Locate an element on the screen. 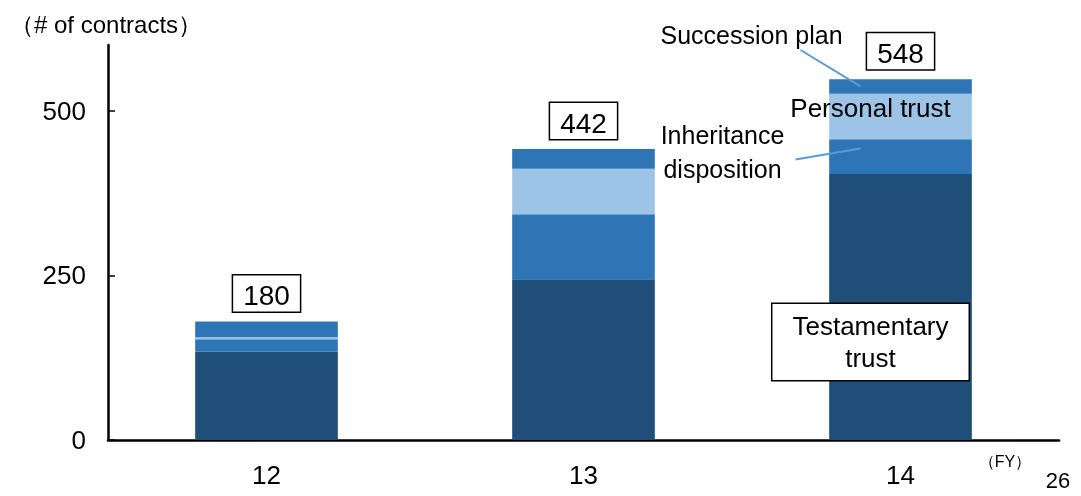 The height and width of the screenshot is (496, 1081). total-label: 548 is located at coordinates (900, 53).